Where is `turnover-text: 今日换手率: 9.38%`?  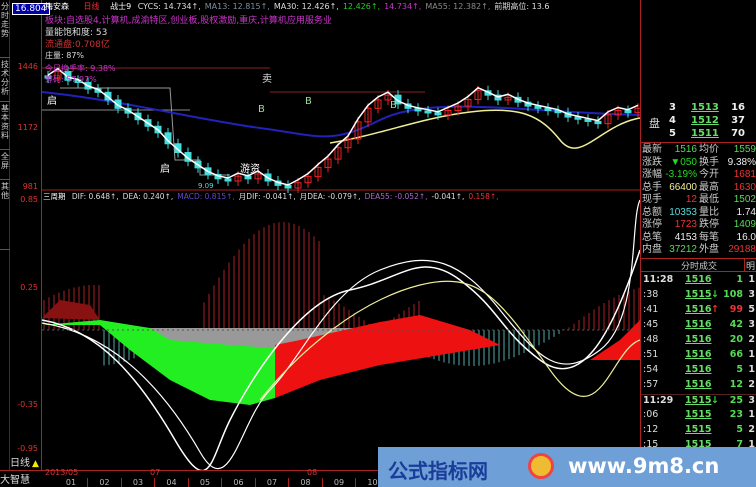 turnover-text: 今日换手率: 9.38% is located at coordinates (80, 68).